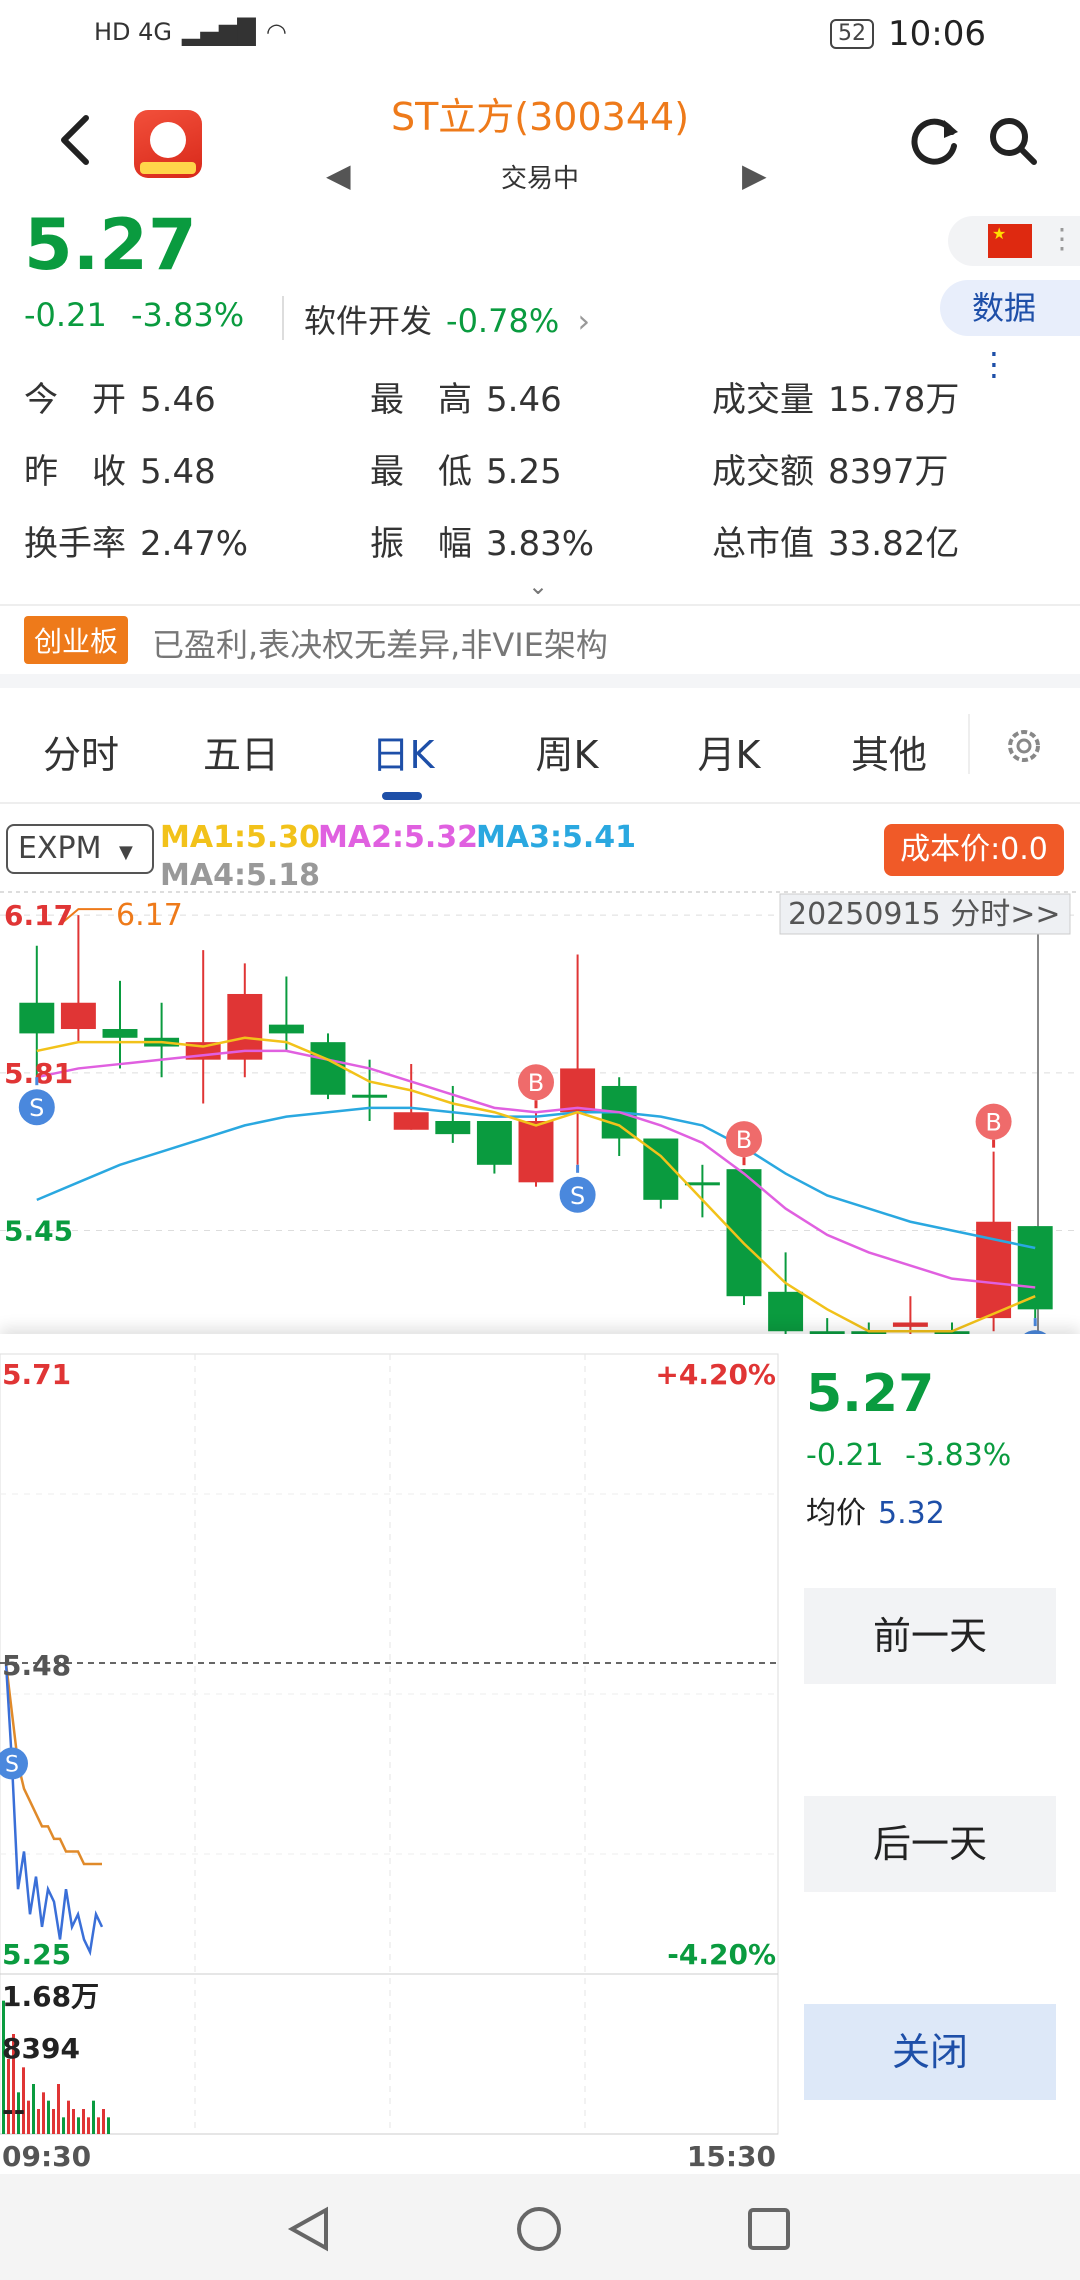 The image size is (1080, 2280). I want to click on date-link: 20250915 分时>>, so click(924, 914).